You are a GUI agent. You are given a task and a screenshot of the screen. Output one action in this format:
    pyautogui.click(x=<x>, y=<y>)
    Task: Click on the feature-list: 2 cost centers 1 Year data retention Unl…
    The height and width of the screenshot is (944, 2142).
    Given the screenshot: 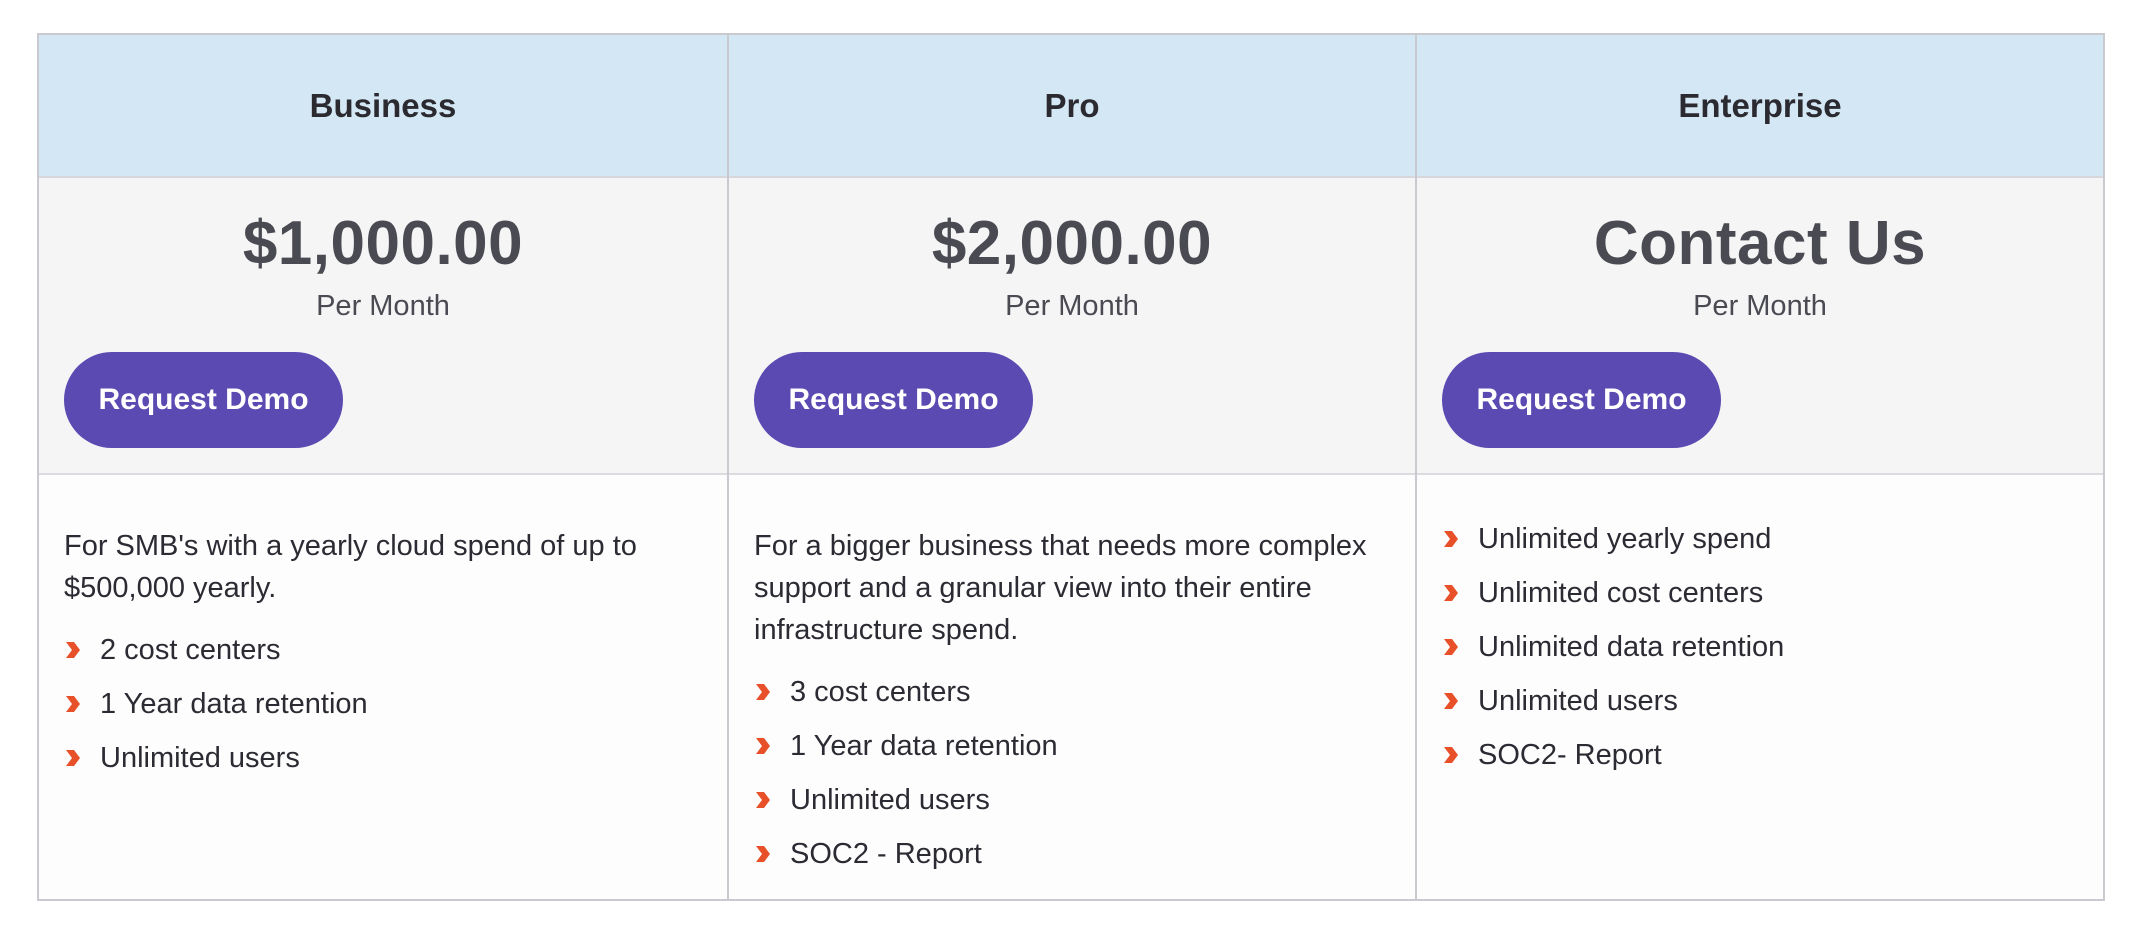 What is the action you would take?
    pyautogui.click(x=383, y=704)
    